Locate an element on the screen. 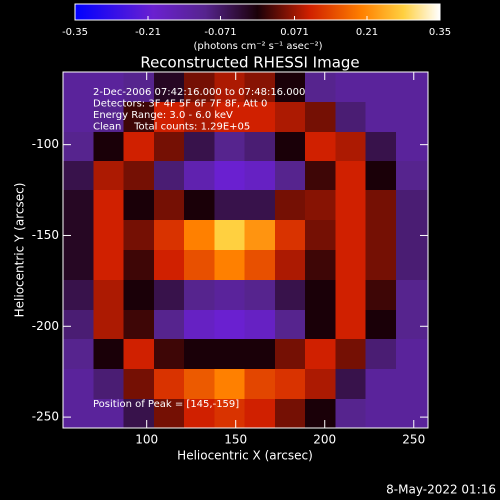 This screenshot has height=500, width=500. annotation: Energy Range: 3.0 - 6.0 keV is located at coordinates (163, 115).